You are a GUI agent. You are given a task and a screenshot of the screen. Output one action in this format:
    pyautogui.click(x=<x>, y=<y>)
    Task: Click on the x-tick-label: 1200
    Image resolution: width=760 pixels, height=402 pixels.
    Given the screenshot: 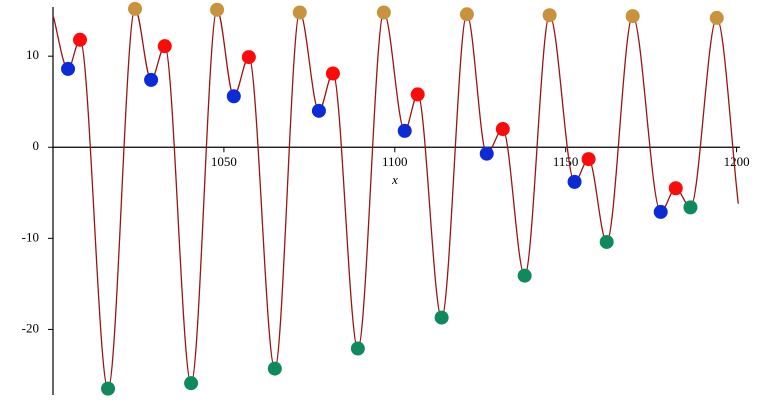 What is the action you would take?
    pyautogui.click(x=737, y=161)
    